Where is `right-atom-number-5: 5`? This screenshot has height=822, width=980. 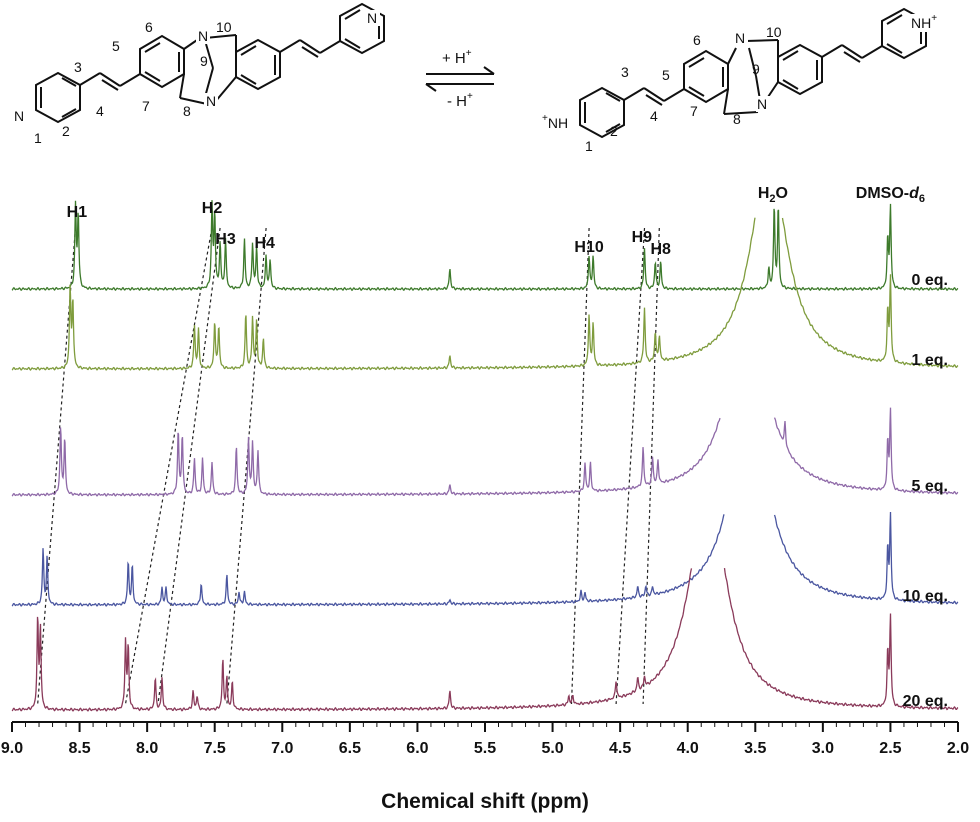
right-atom-number-5: 5 is located at coordinates (666, 75).